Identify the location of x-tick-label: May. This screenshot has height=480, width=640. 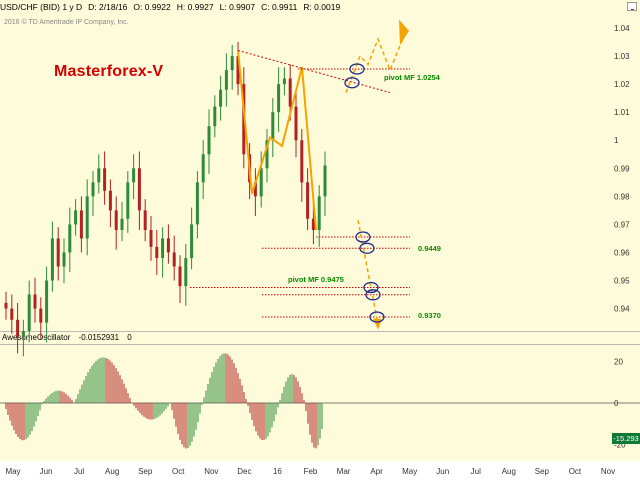
(12, 471).